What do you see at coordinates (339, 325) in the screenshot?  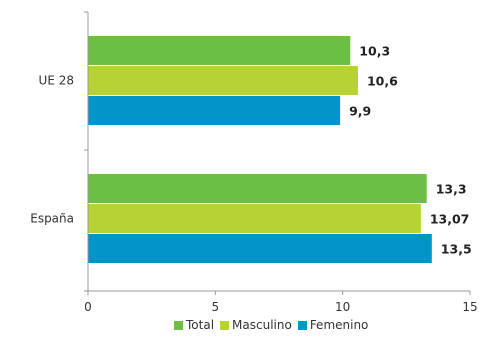 I see `legend-label-femenino: Femenino` at bounding box center [339, 325].